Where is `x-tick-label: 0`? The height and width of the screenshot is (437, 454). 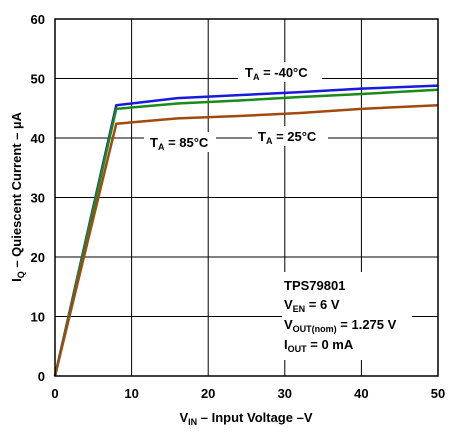
x-tick-label: 0 is located at coordinates (54, 393).